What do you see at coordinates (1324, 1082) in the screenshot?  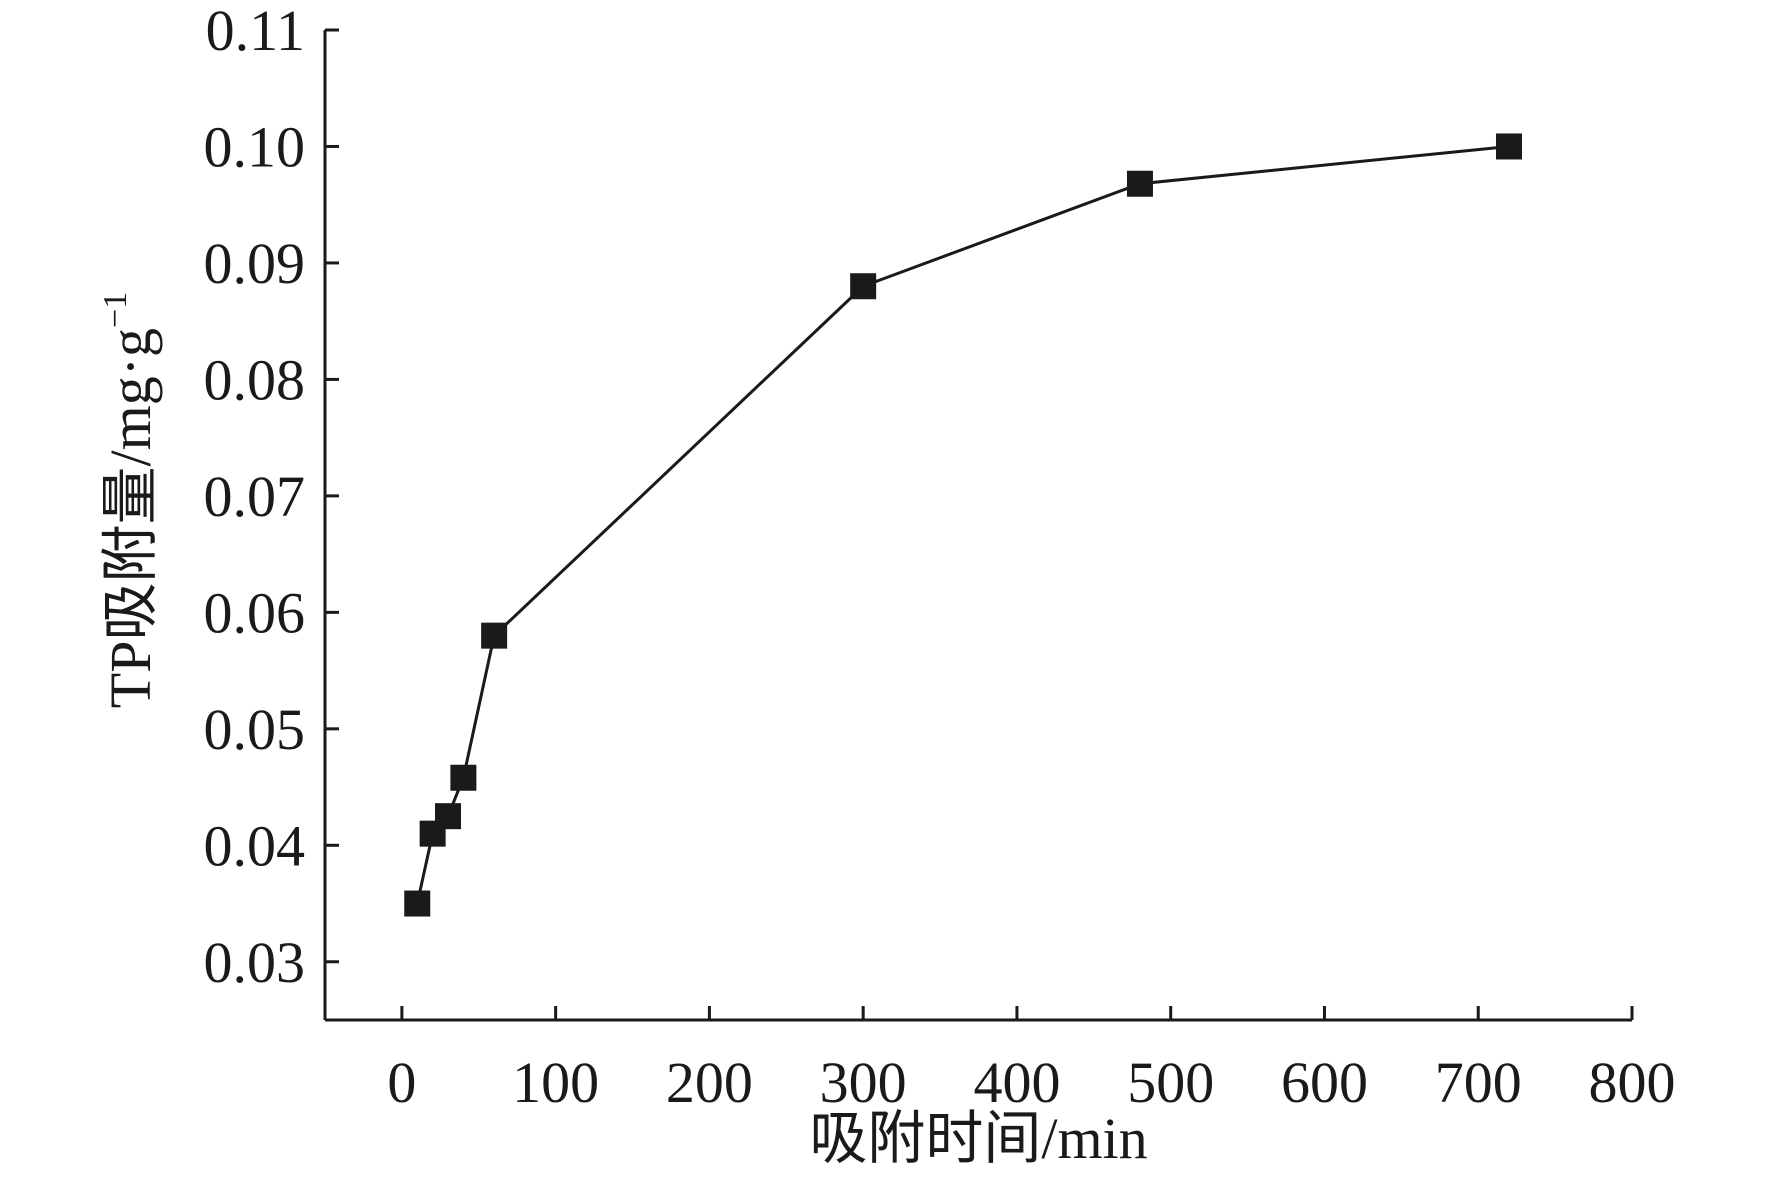 I see `x-tick-label: 600` at bounding box center [1324, 1082].